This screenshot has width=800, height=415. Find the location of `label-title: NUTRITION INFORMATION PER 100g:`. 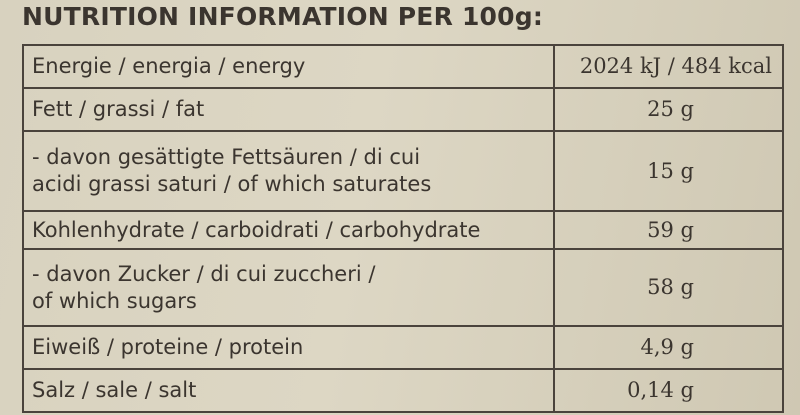

label-title: NUTRITION INFORMATION PER 100g: is located at coordinates (283, 16).